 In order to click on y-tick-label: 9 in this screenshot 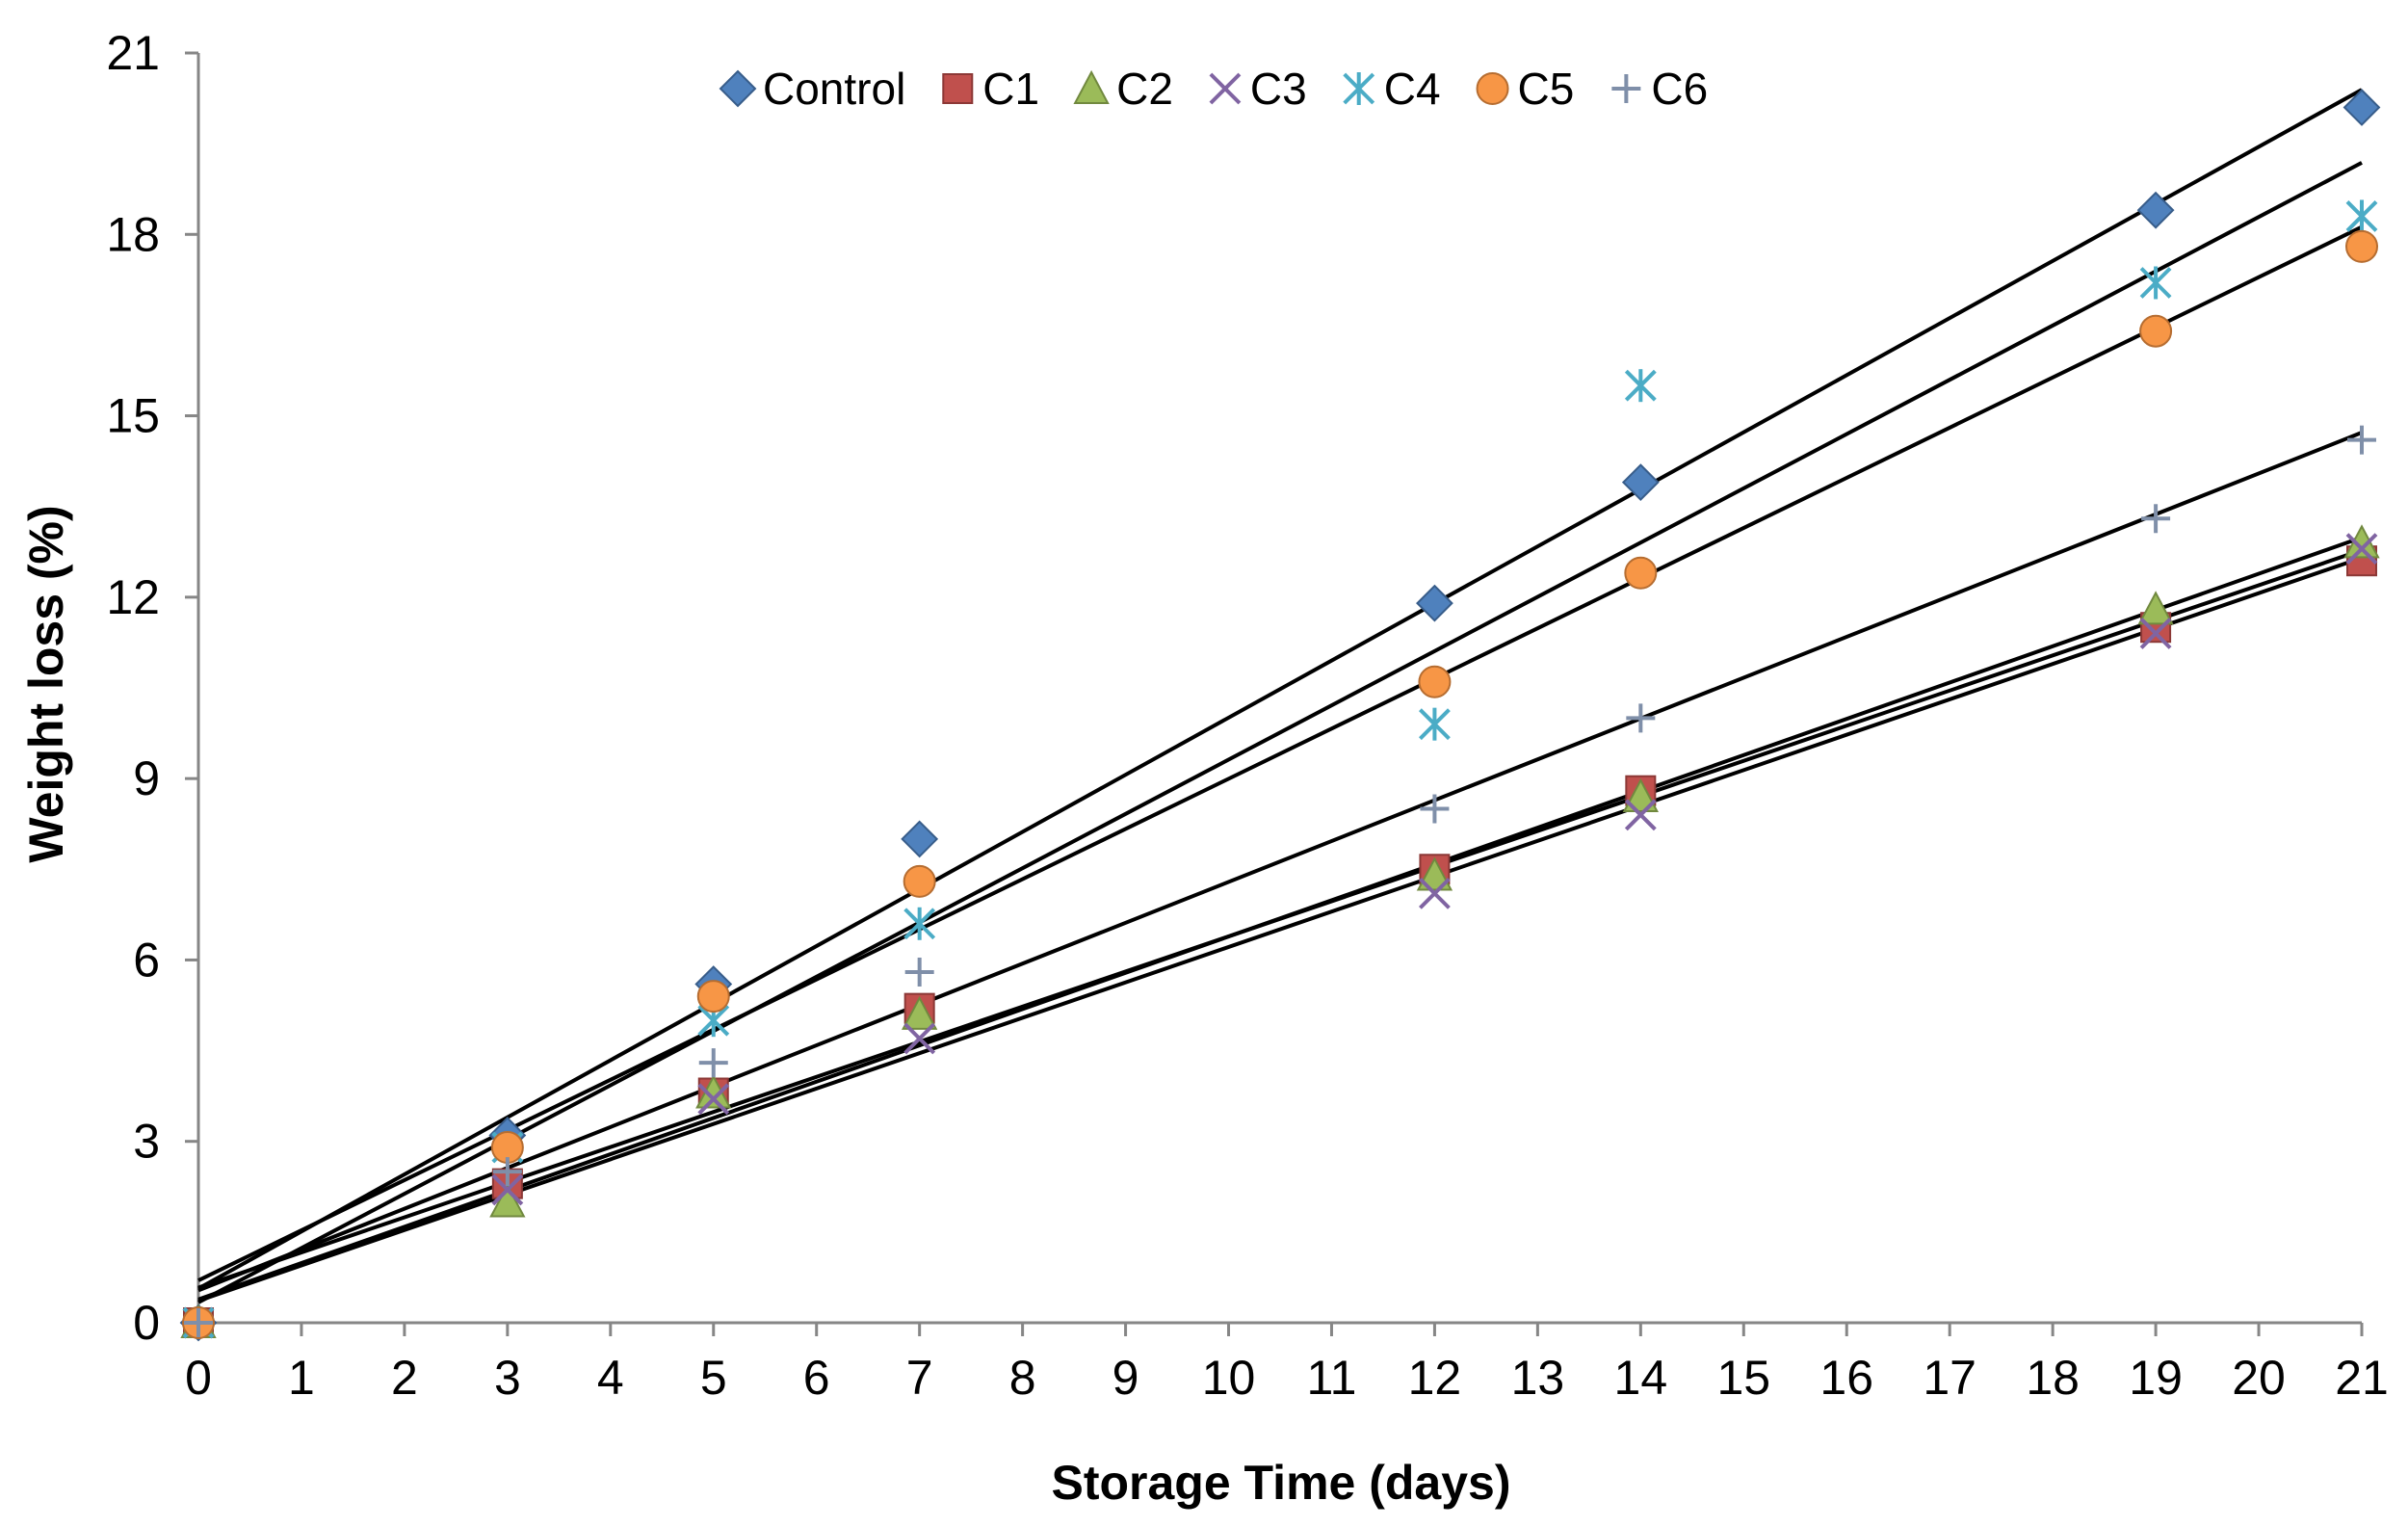, I will do `click(146, 778)`.